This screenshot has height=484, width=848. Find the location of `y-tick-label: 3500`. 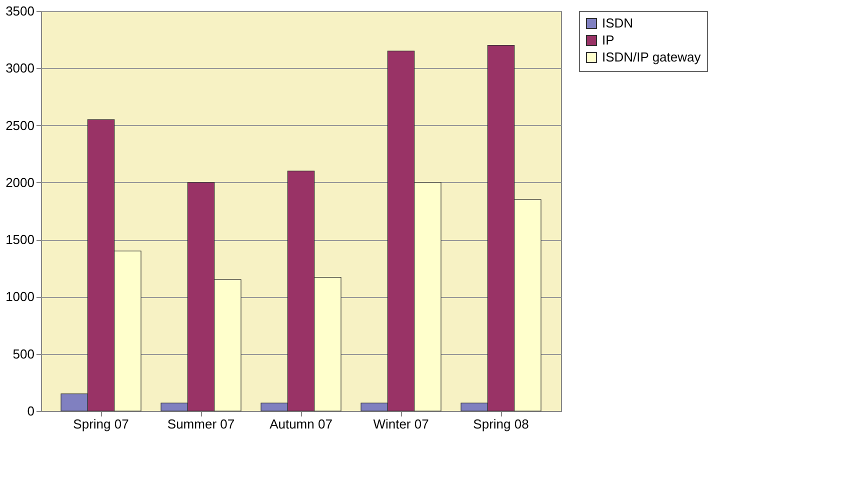

y-tick-label: 3500 is located at coordinates (20, 11).